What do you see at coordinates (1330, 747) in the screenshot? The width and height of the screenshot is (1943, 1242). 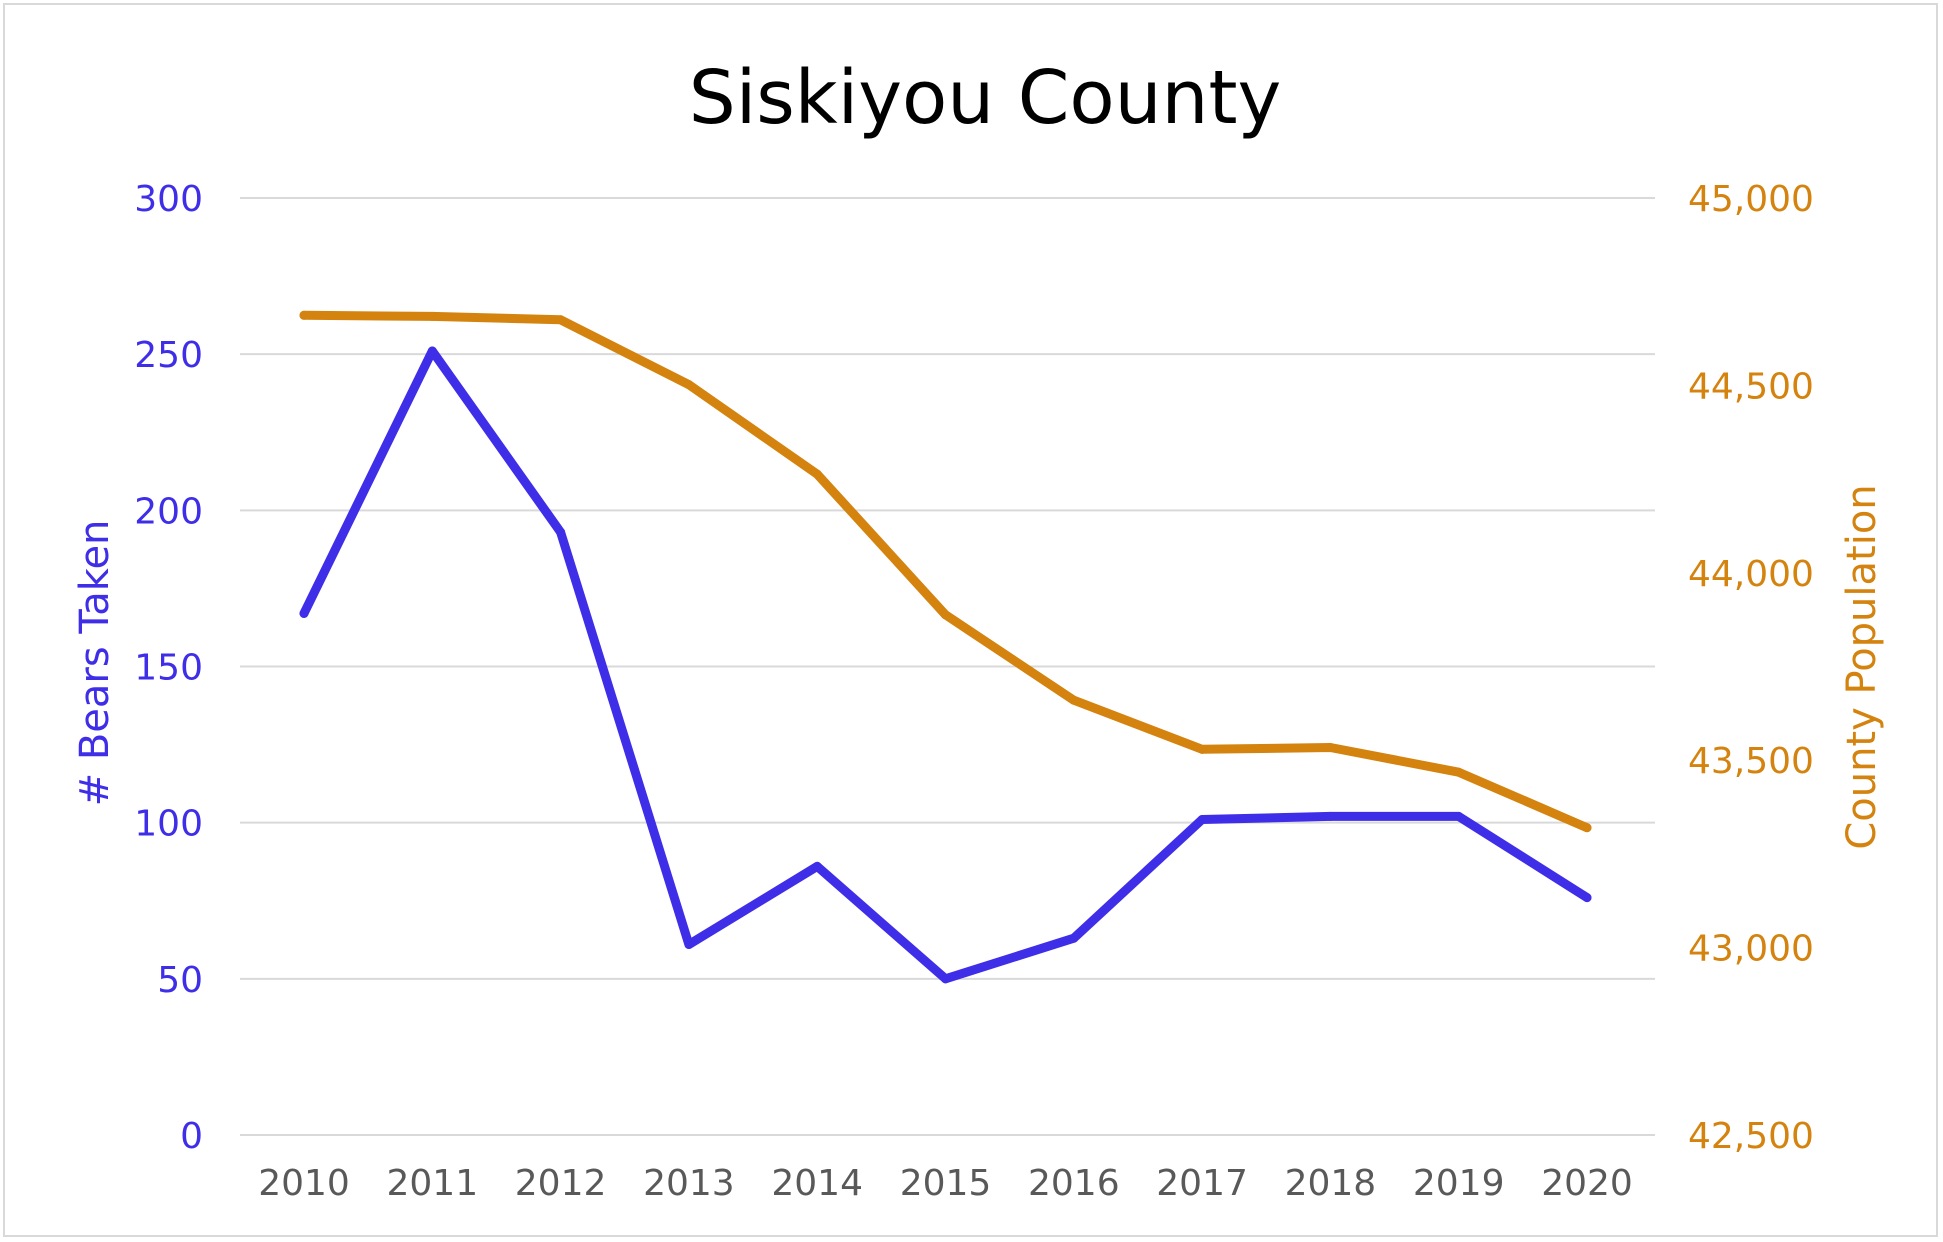 I see `population-point-2018` at bounding box center [1330, 747].